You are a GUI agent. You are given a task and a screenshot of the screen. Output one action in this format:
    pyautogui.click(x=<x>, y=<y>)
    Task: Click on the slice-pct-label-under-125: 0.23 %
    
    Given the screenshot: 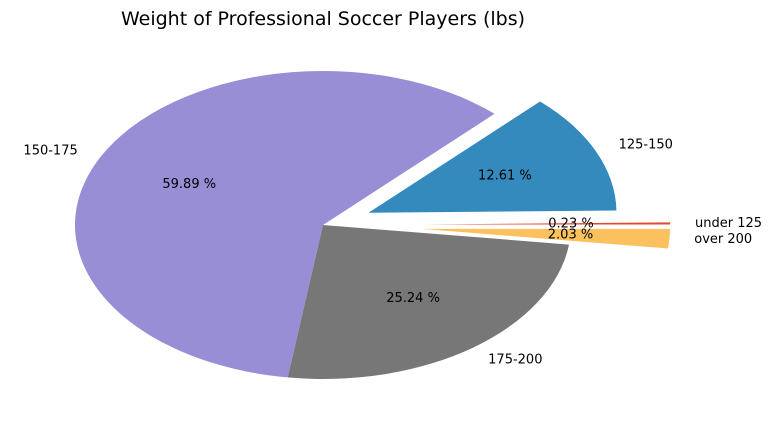 What is the action you would take?
    pyautogui.click(x=570, y=223)
    